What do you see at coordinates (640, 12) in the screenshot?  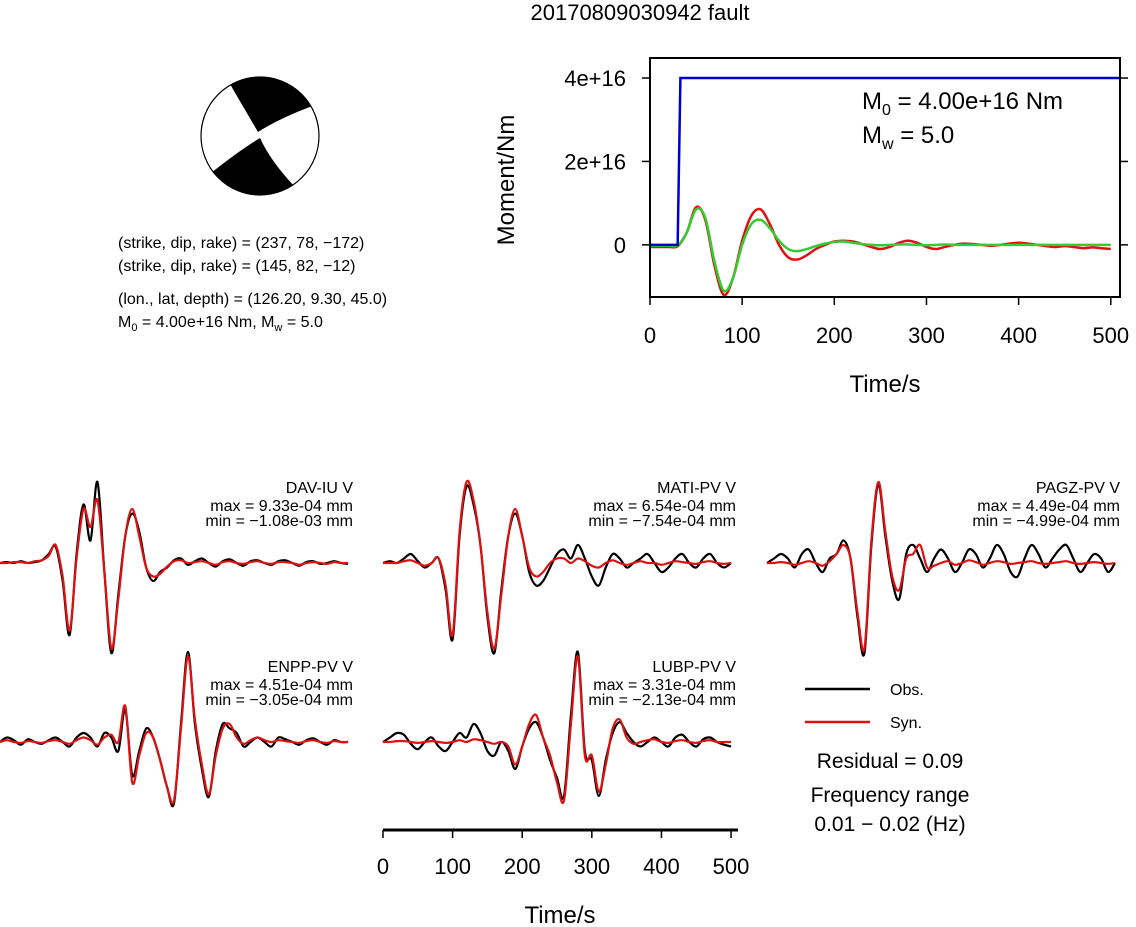 I see `title: 20170809030942 fault` at bounding box center [640, 12].